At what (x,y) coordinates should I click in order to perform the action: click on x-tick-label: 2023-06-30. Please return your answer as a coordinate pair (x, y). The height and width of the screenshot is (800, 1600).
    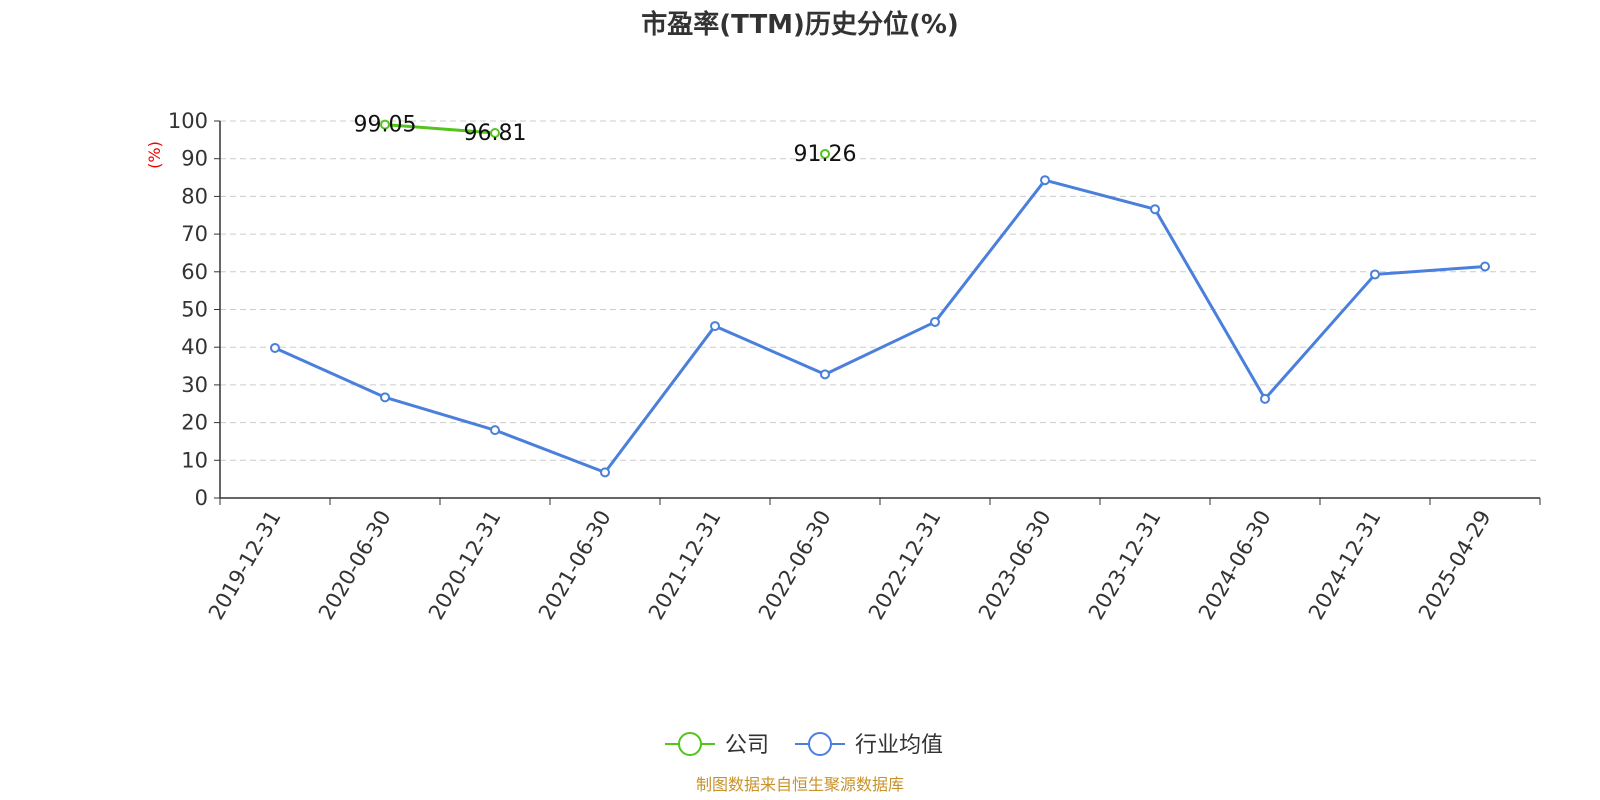
    Looking at the image, I should click on (1015, 565).